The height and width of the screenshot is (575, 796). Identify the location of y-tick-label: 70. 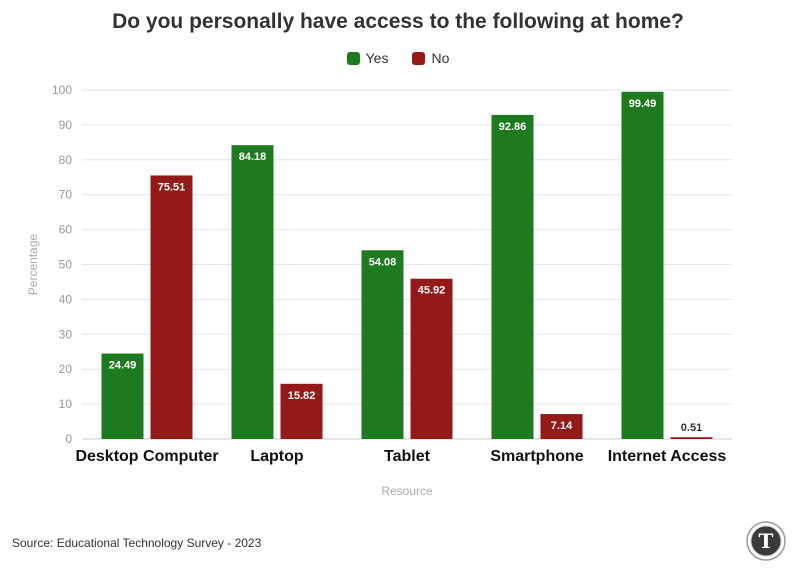
(66, 195).